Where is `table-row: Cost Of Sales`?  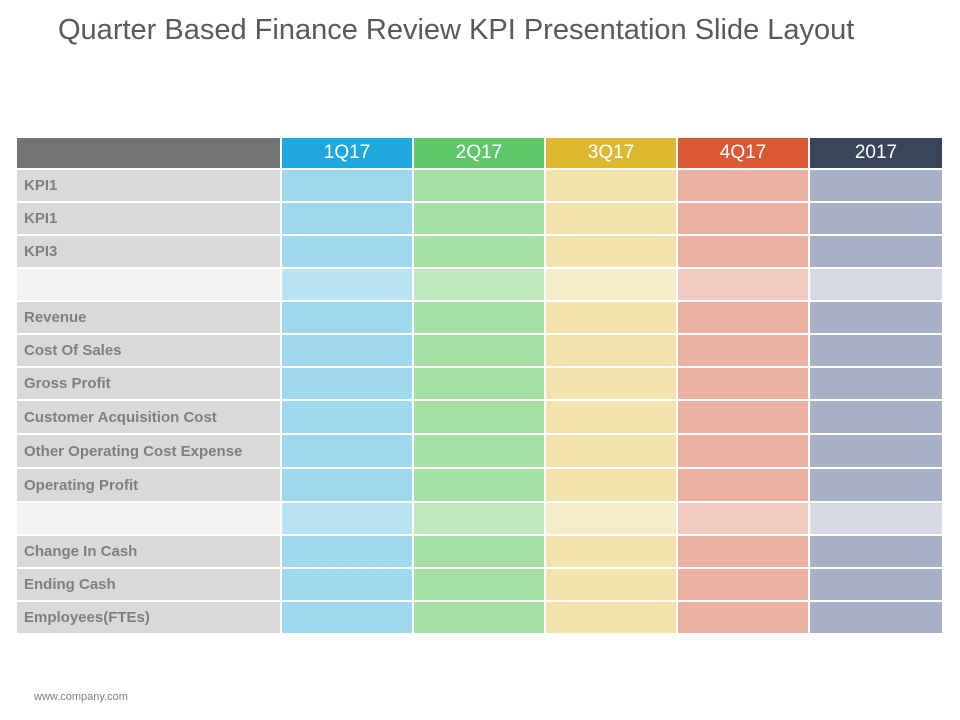
table-row: Cost Of Sales is located at coordinates (479, 351).